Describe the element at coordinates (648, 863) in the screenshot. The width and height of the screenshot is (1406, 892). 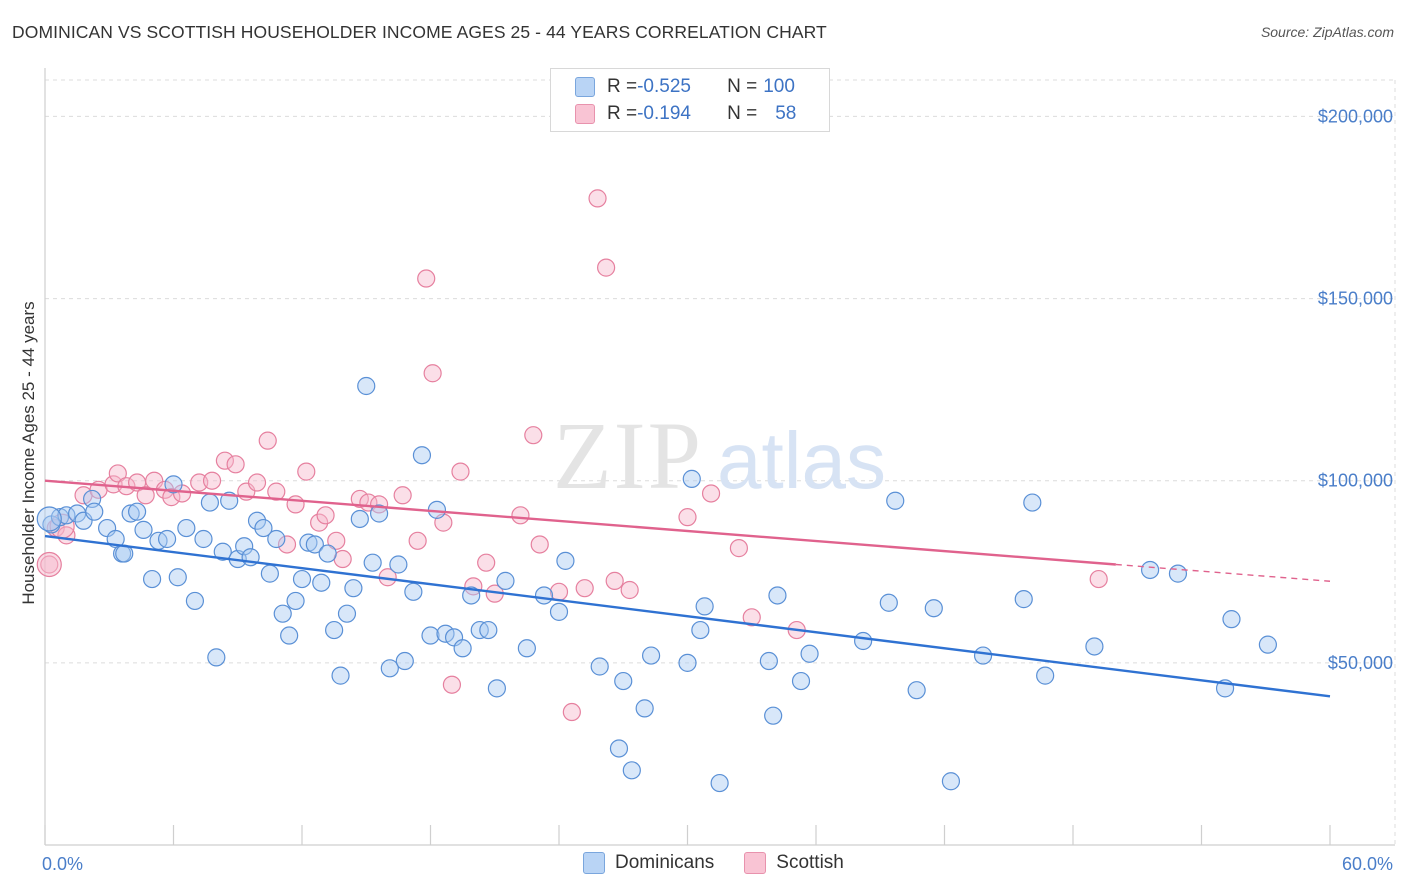
I see `legend-item-dominicans: Dominicans` at that location.